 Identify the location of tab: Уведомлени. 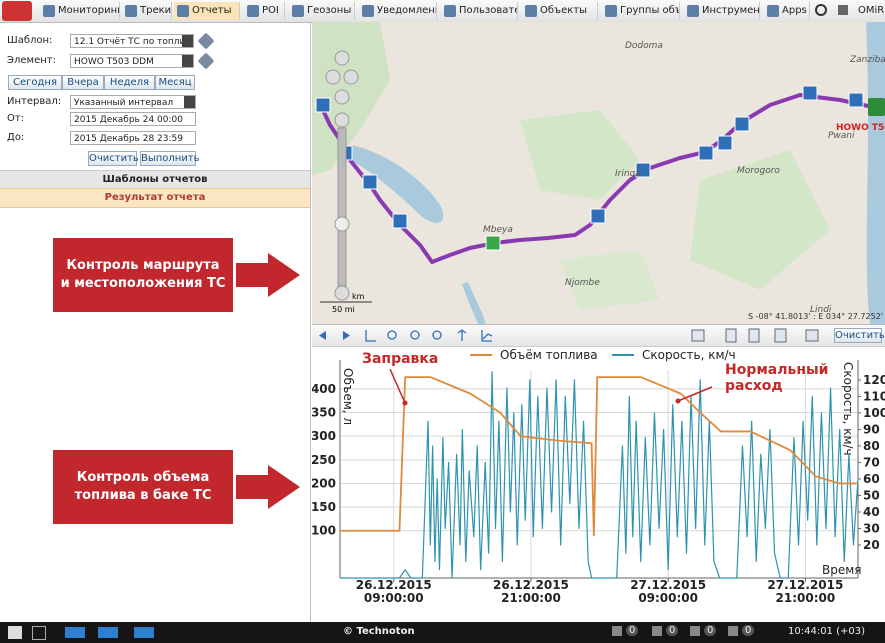
(398, 11).